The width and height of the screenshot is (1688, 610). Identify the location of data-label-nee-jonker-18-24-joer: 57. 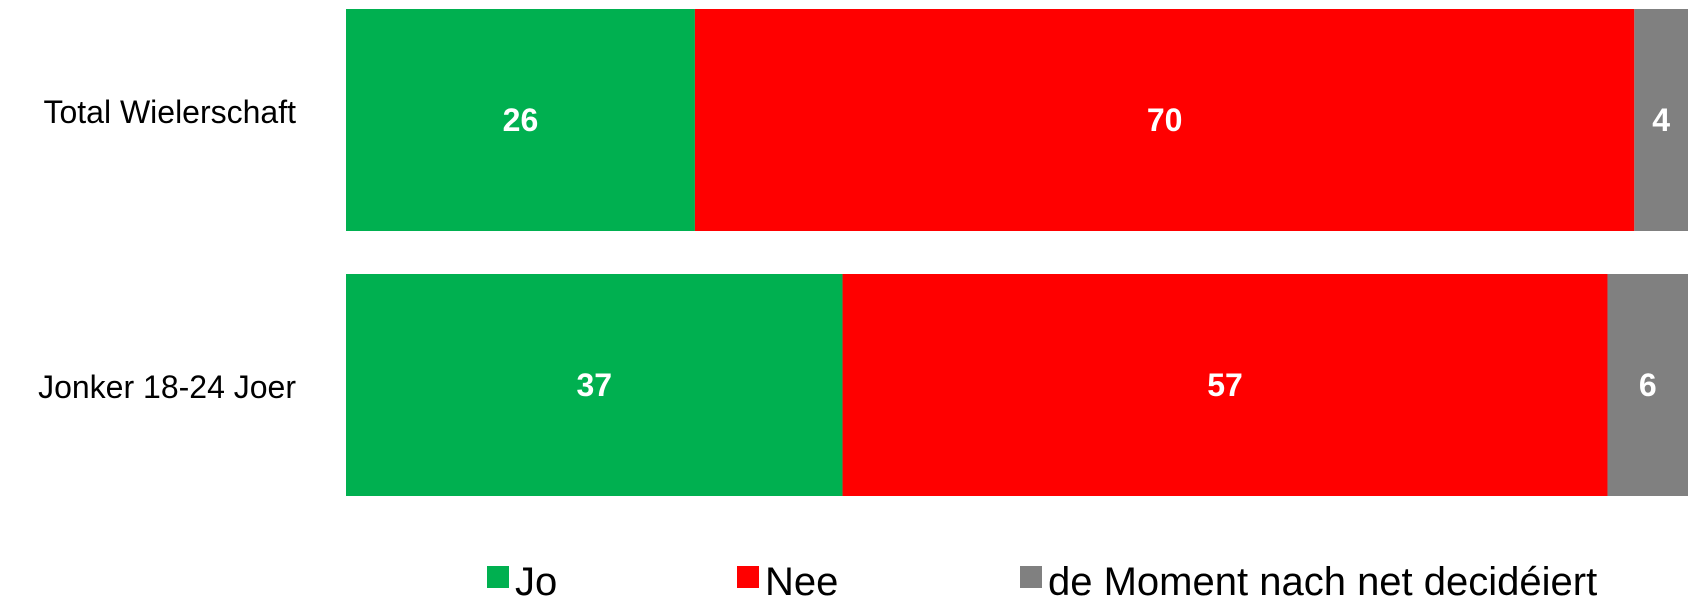
(1225, 385).